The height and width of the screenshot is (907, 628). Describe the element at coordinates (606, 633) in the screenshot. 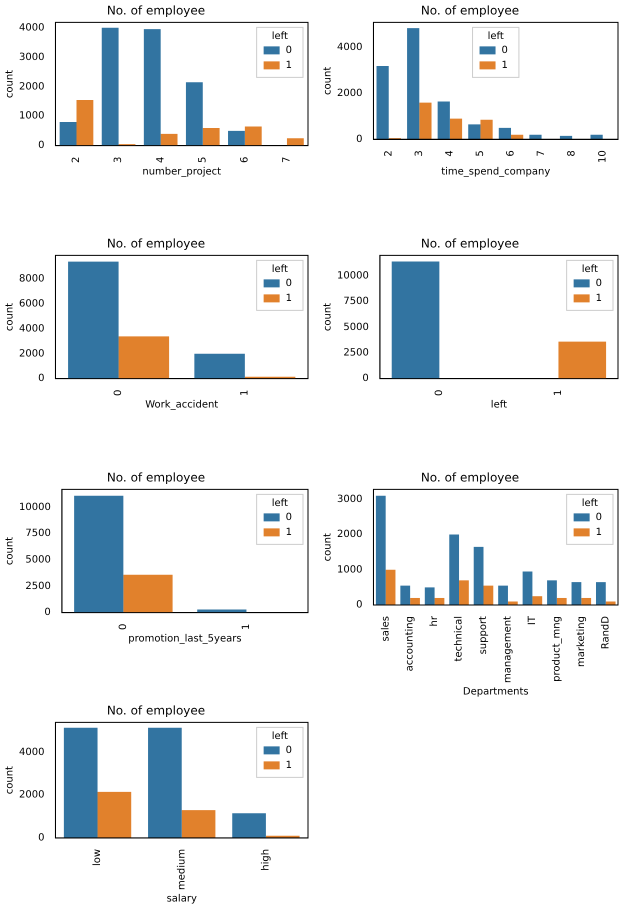

I see `x-tick-label: RandD` at that location.